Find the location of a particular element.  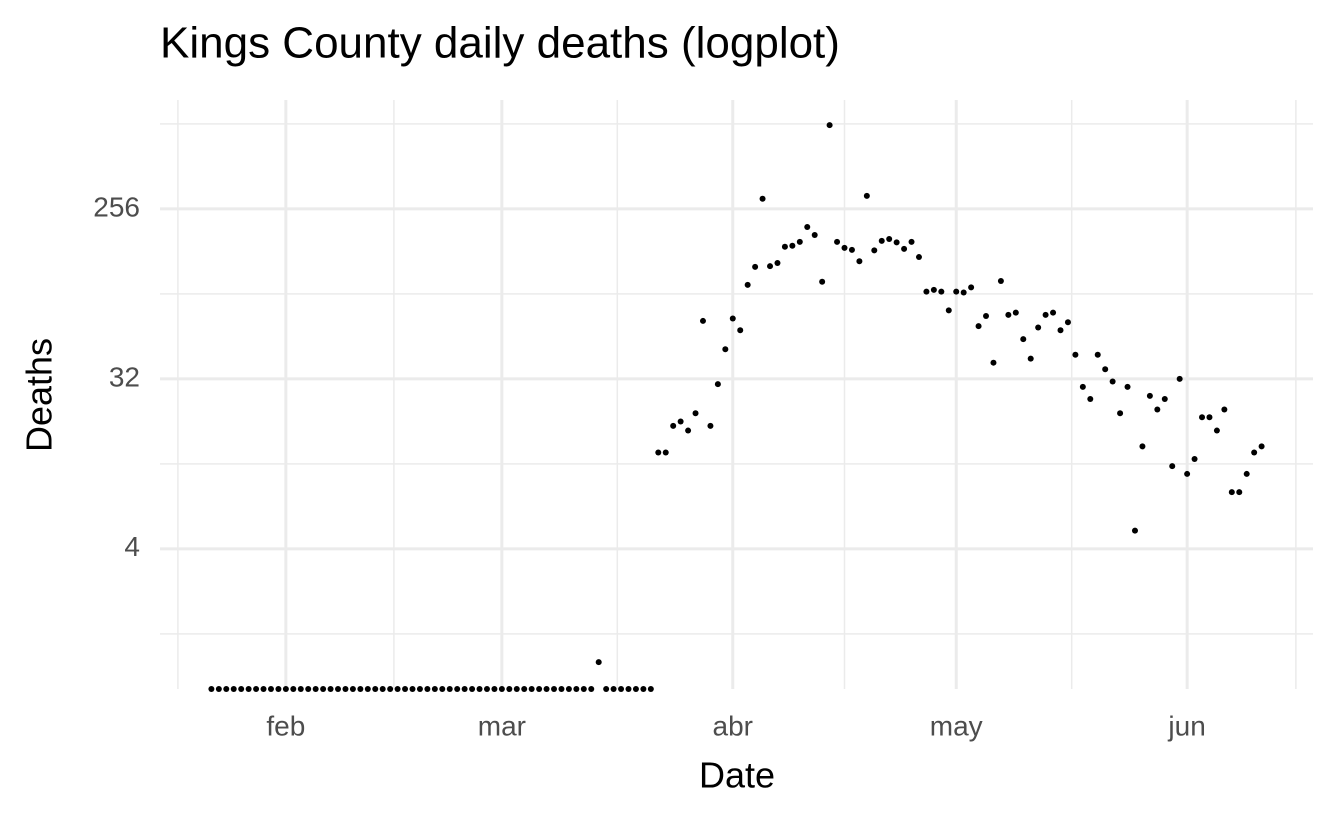

x-tick-label: feb is located at coordinates (285, 725).